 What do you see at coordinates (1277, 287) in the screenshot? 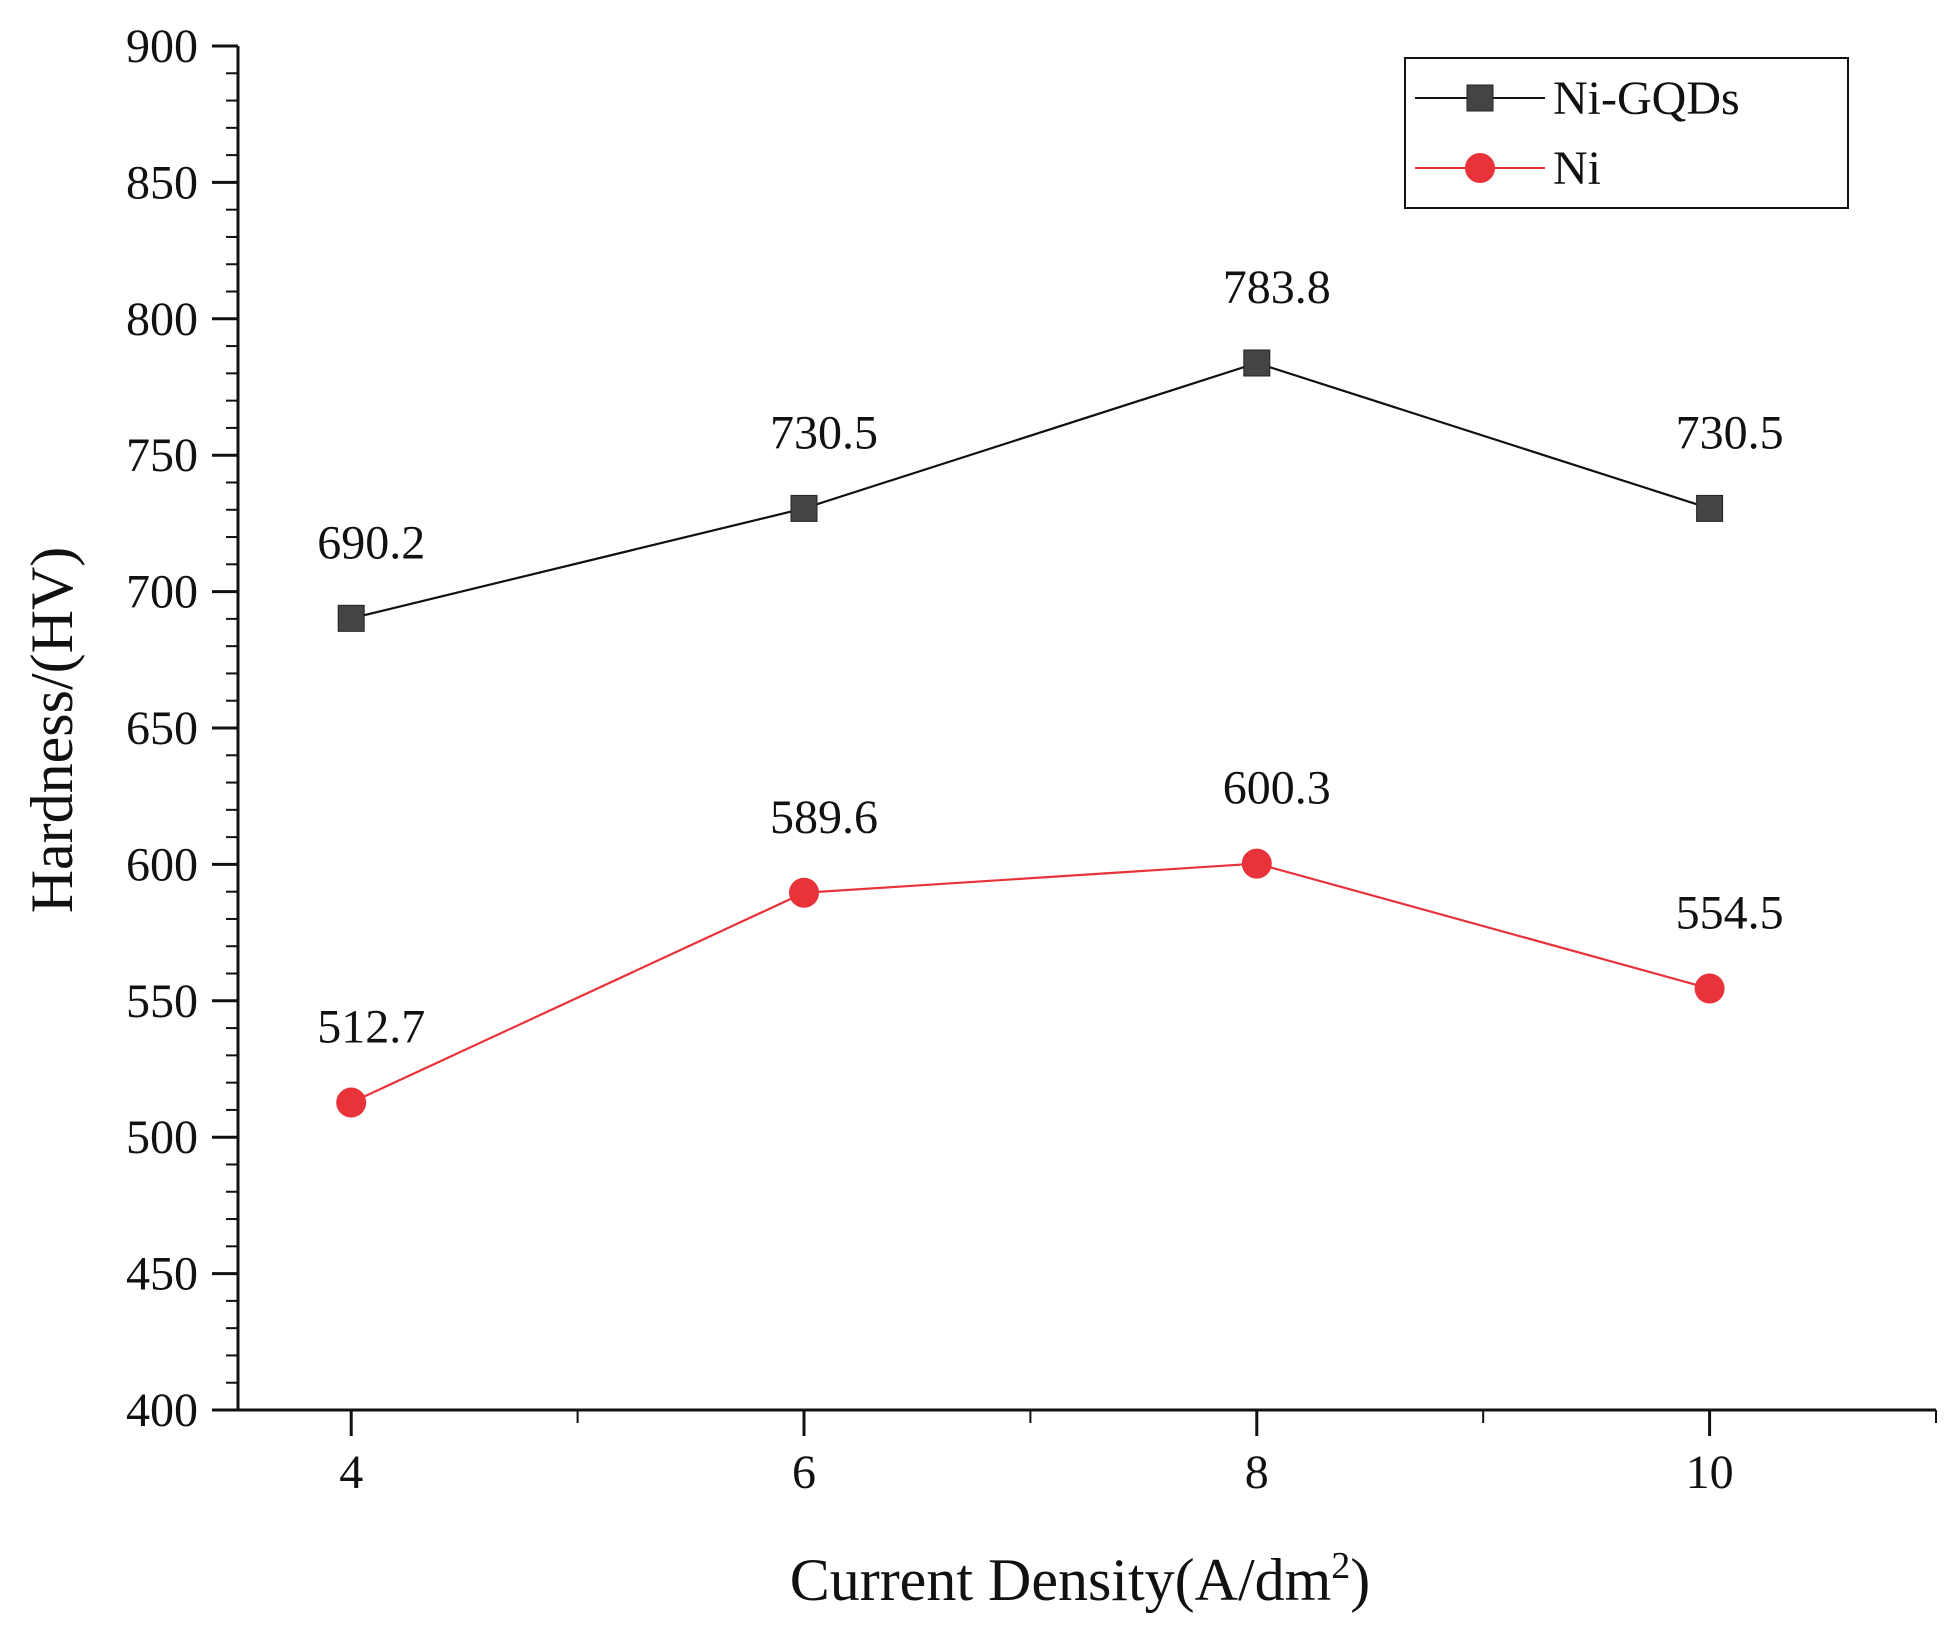
I see `data-label: 783.8` at bounding box center [1277, 287].